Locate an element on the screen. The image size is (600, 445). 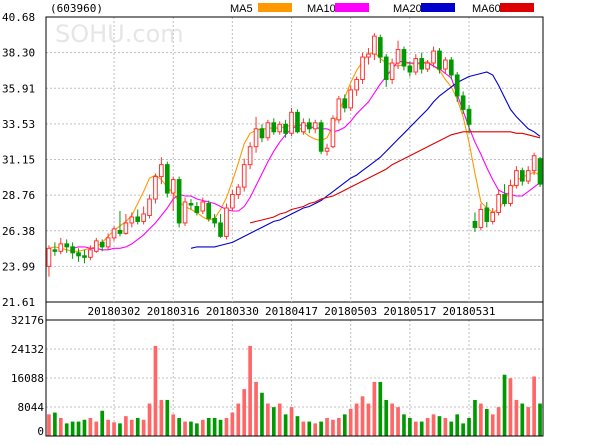
price-tick-label: 21.61 is located at coordinates (18, 302).